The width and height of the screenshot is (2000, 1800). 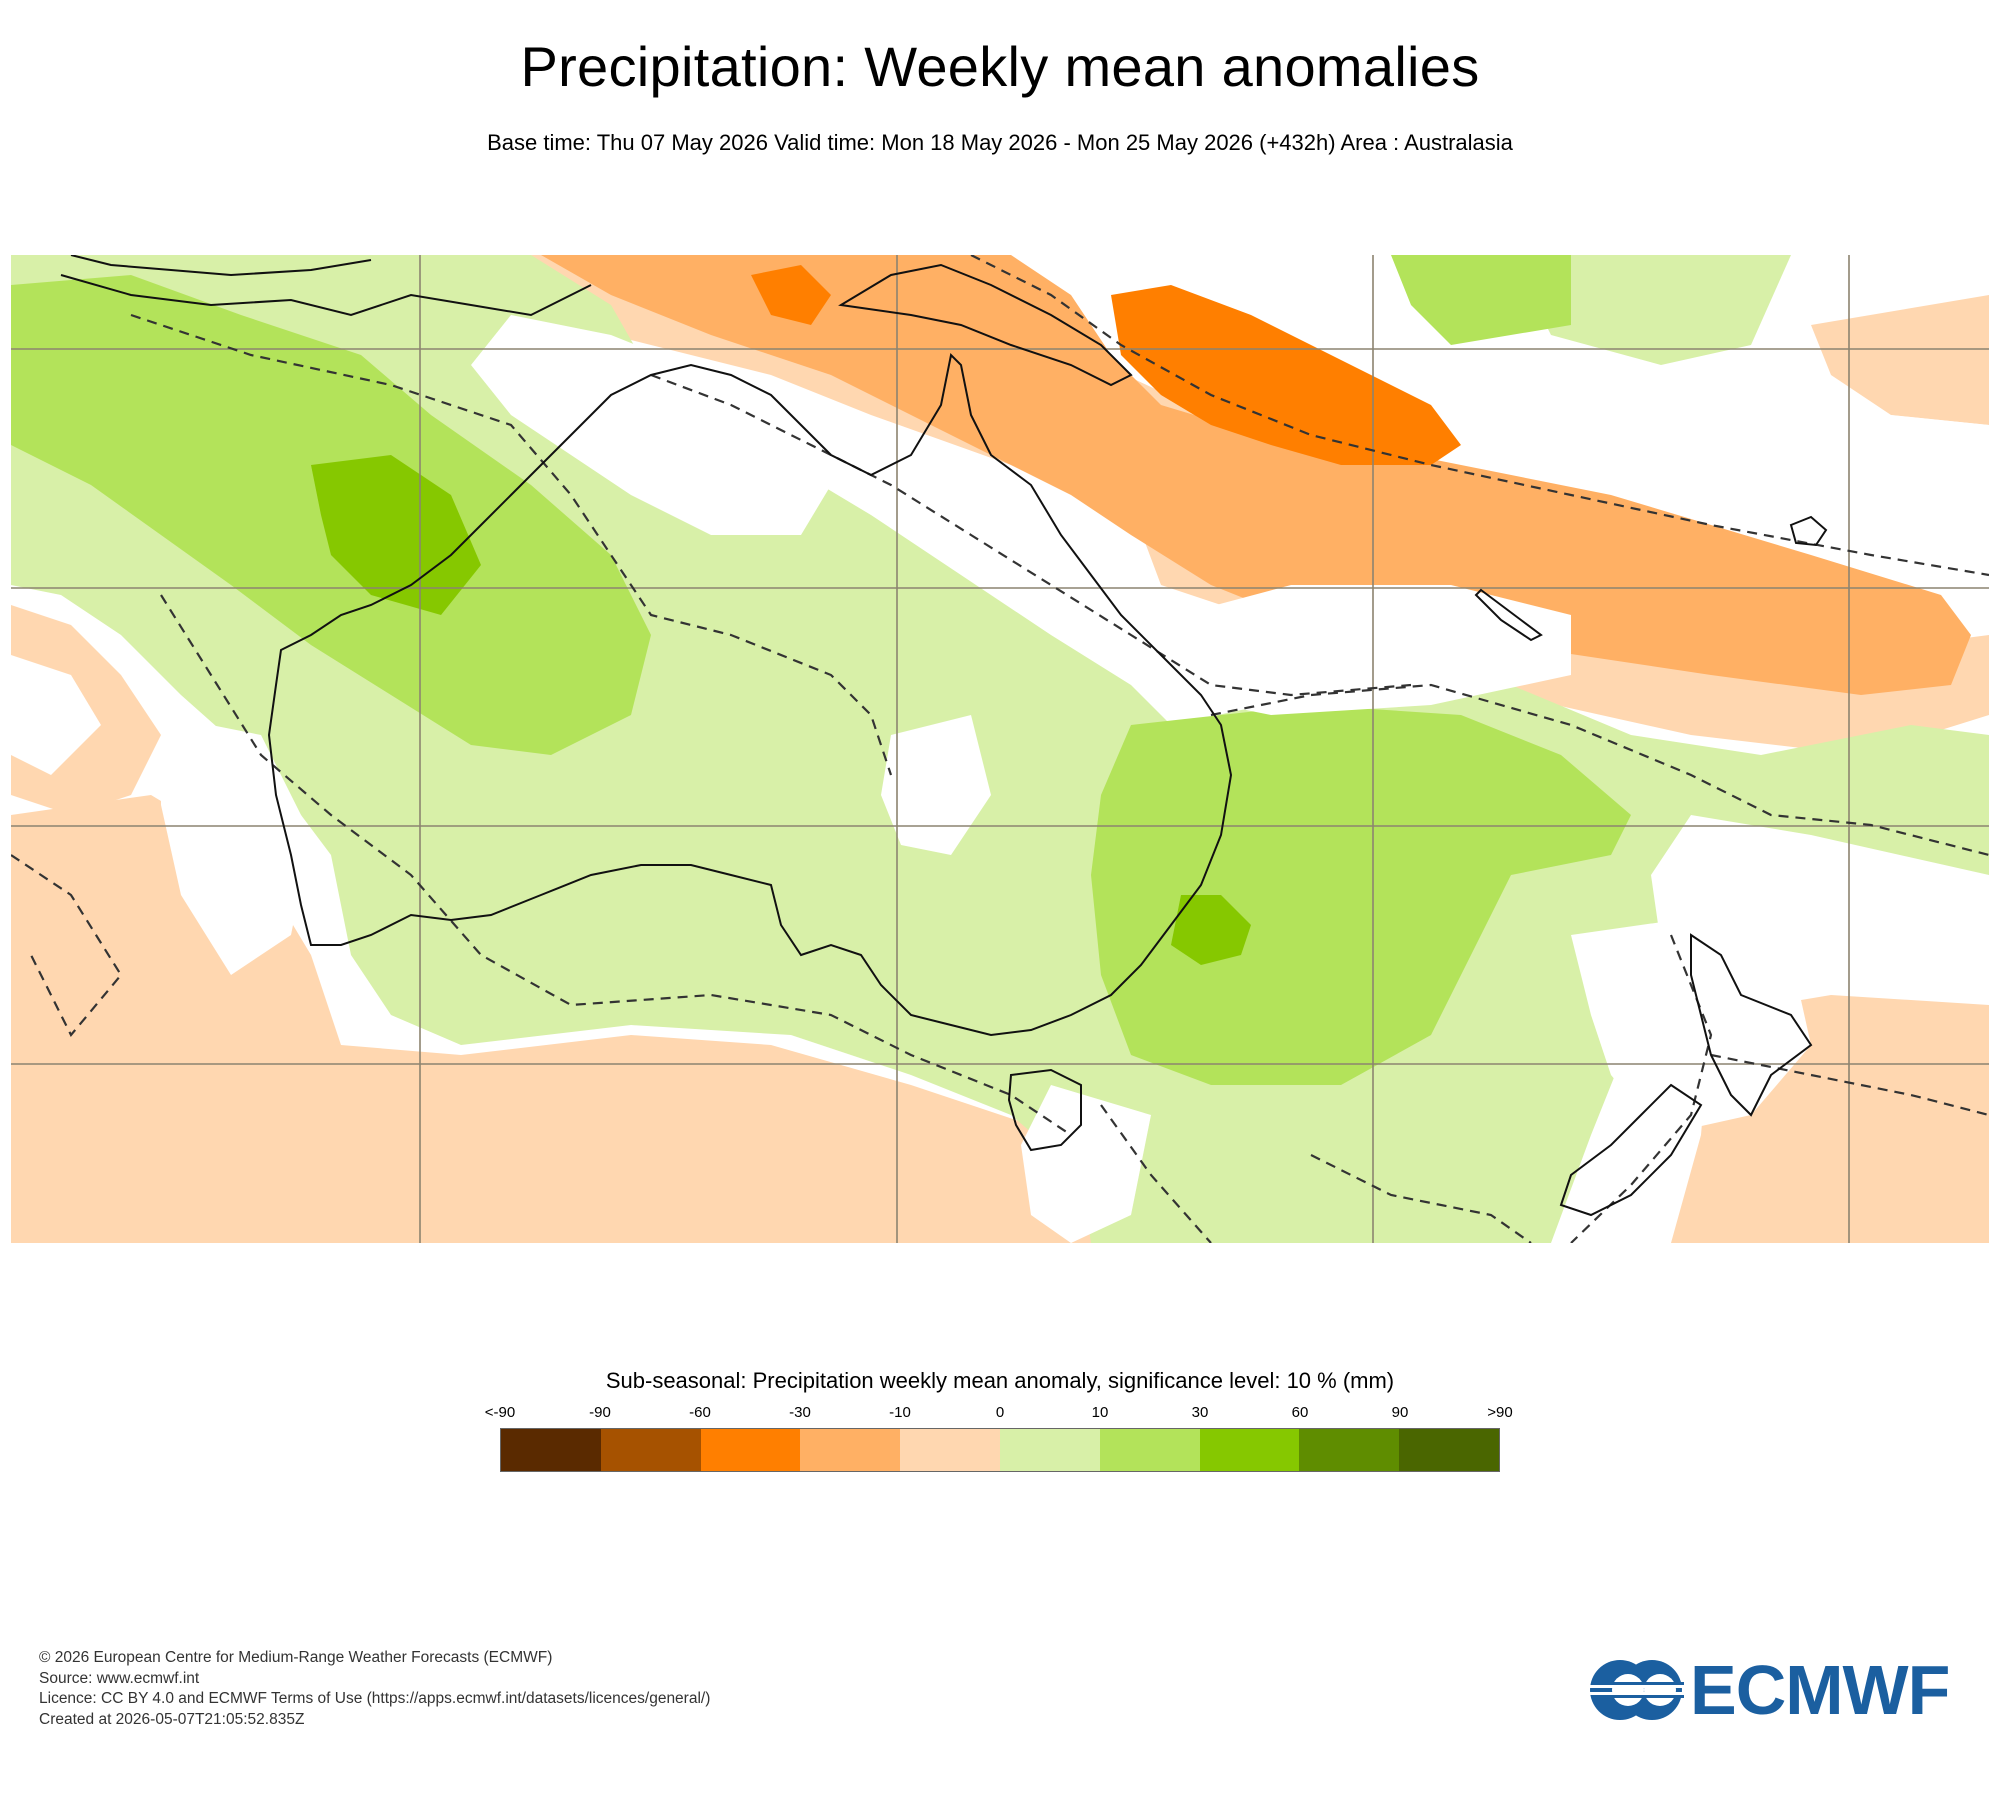 What do you see at coordinates (119, 1678) in the screenshot?
I see `source-text: Source: www.ecmwf.int` at bounding box center [119, 1678].